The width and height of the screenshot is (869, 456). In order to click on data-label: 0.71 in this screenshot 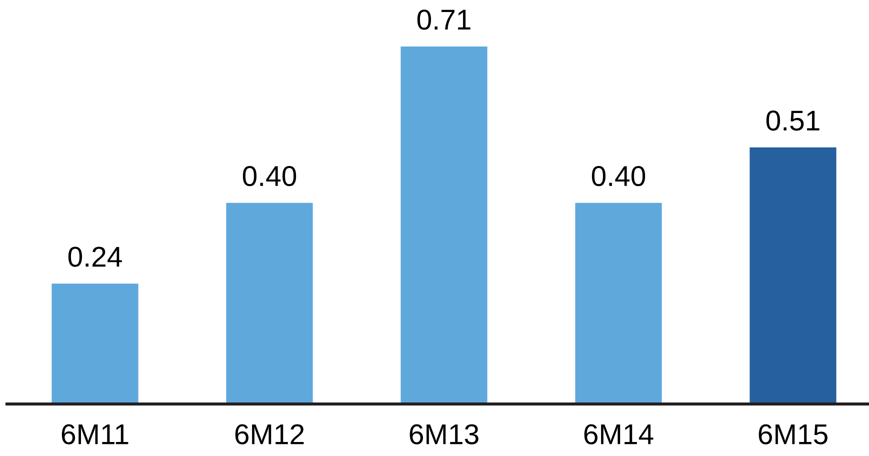, I will do `click(443, 20)`.